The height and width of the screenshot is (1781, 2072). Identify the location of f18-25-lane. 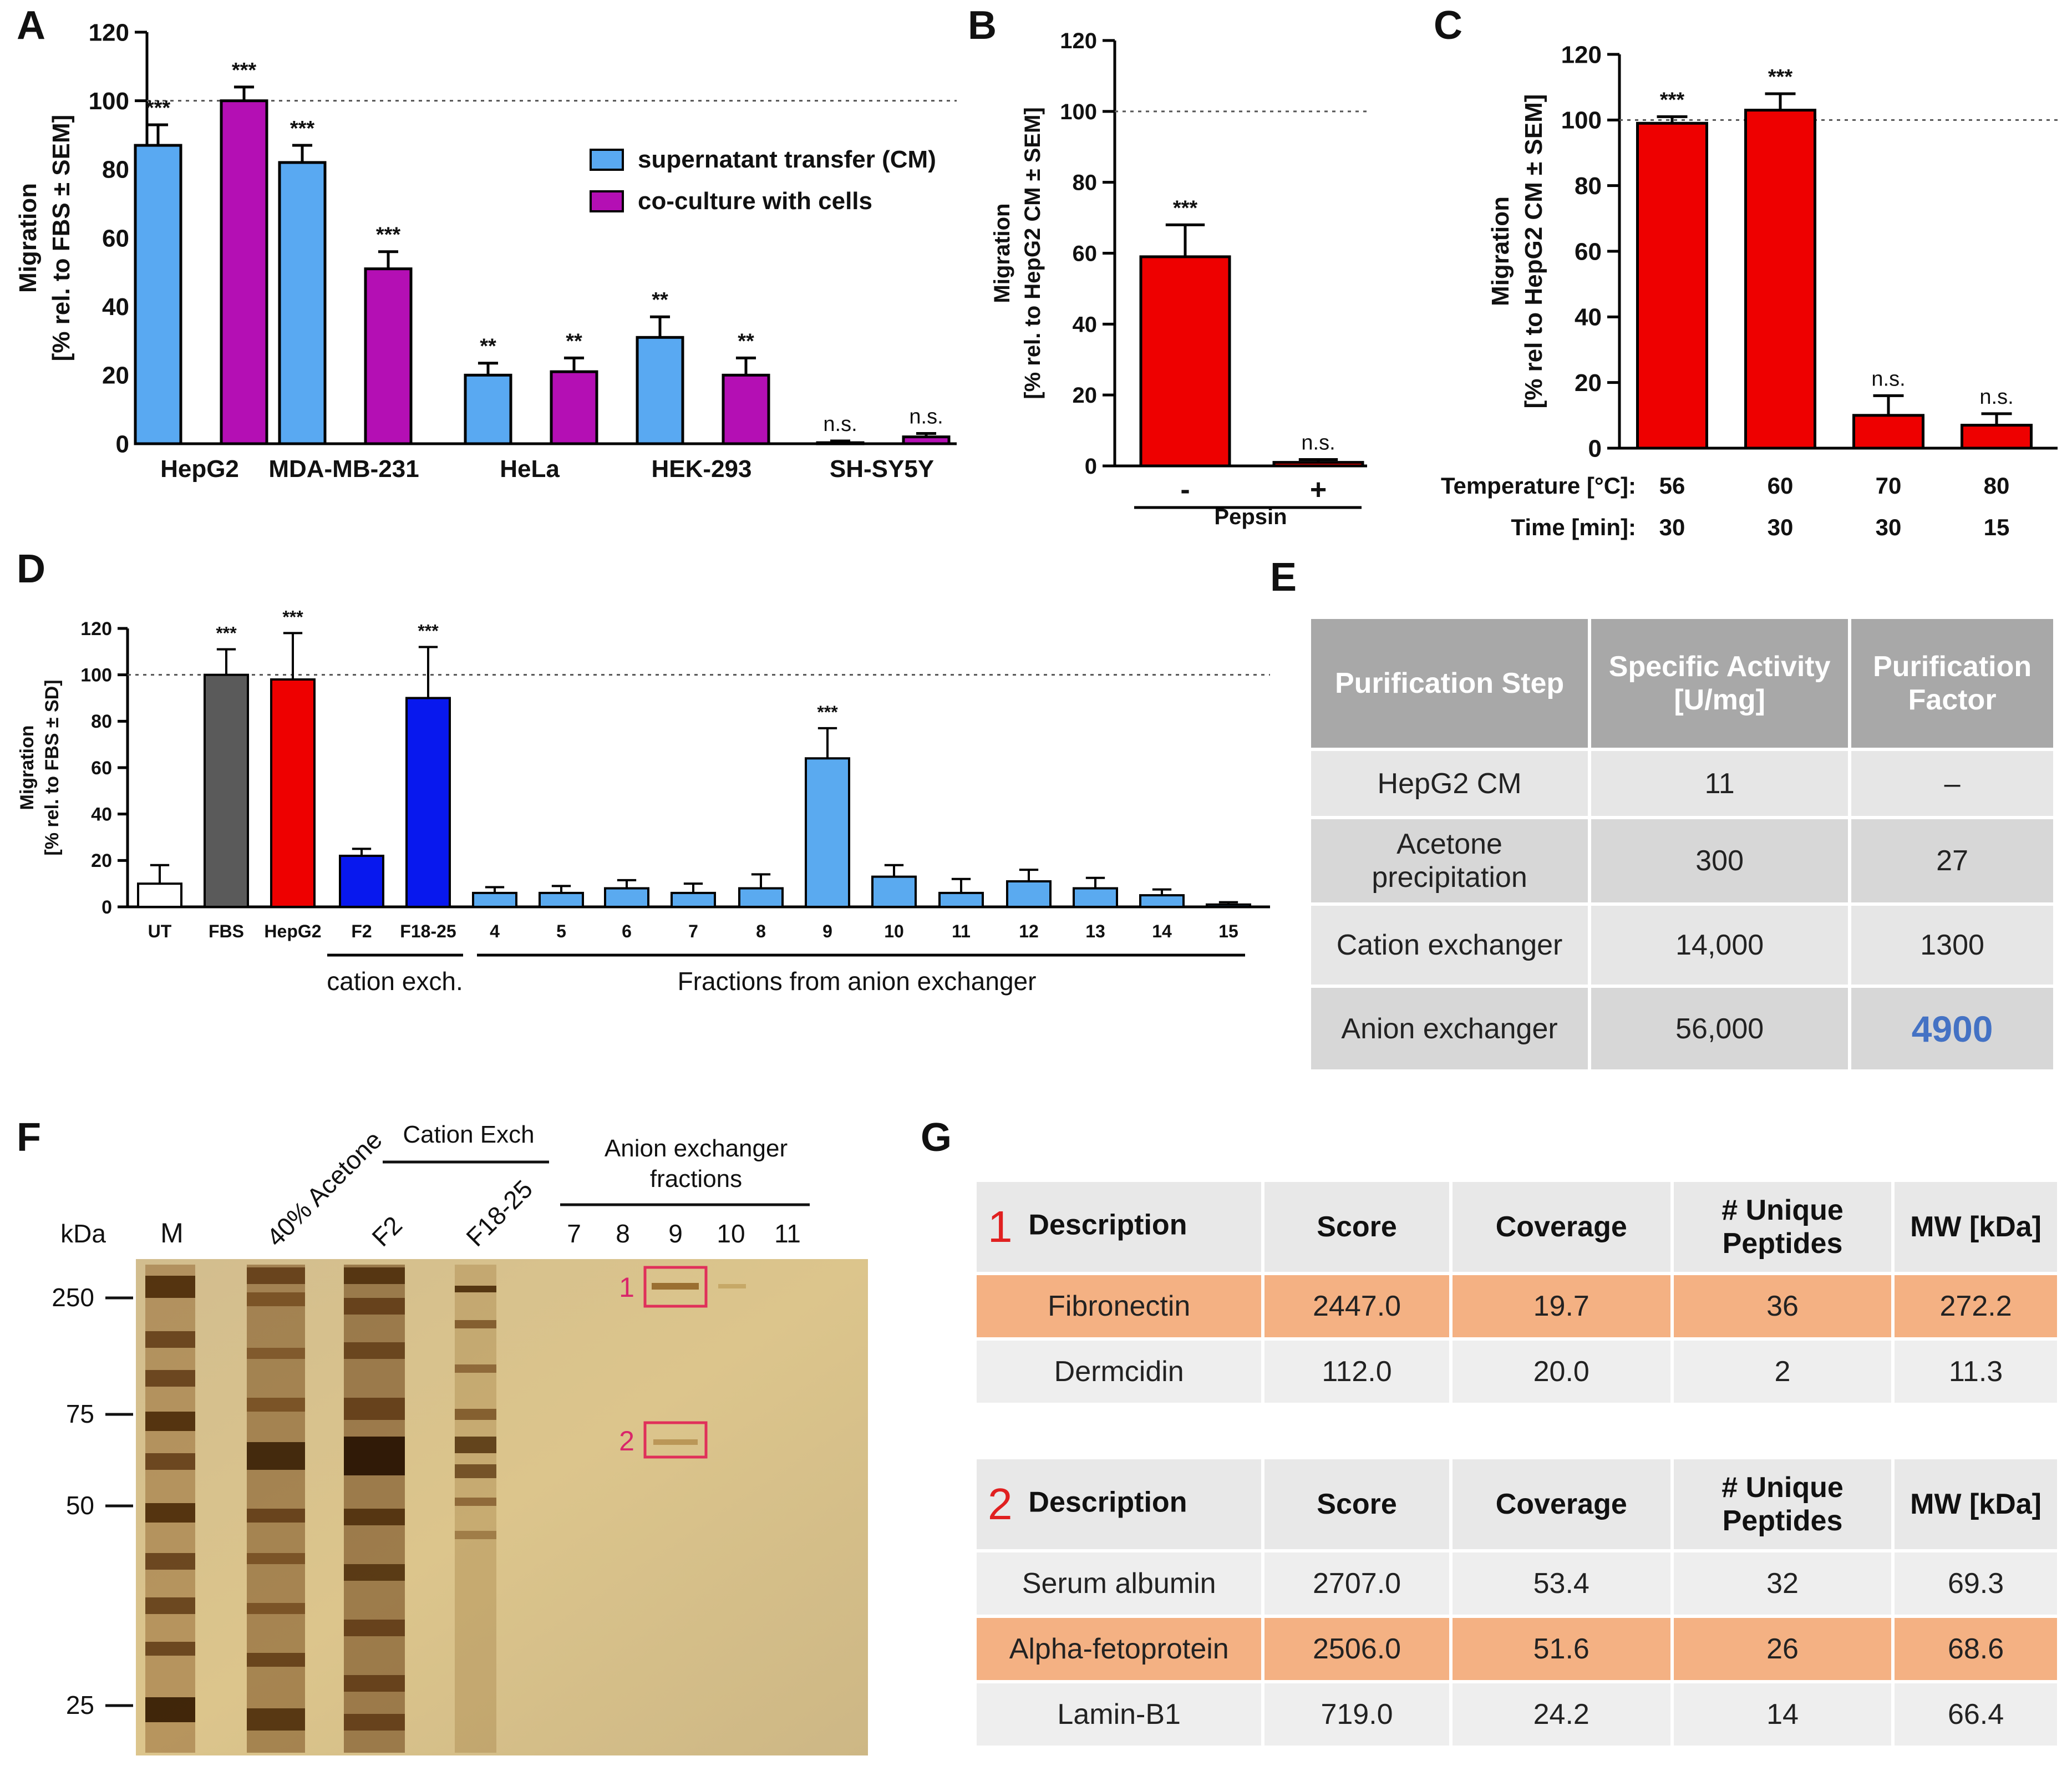
(475, 1509).